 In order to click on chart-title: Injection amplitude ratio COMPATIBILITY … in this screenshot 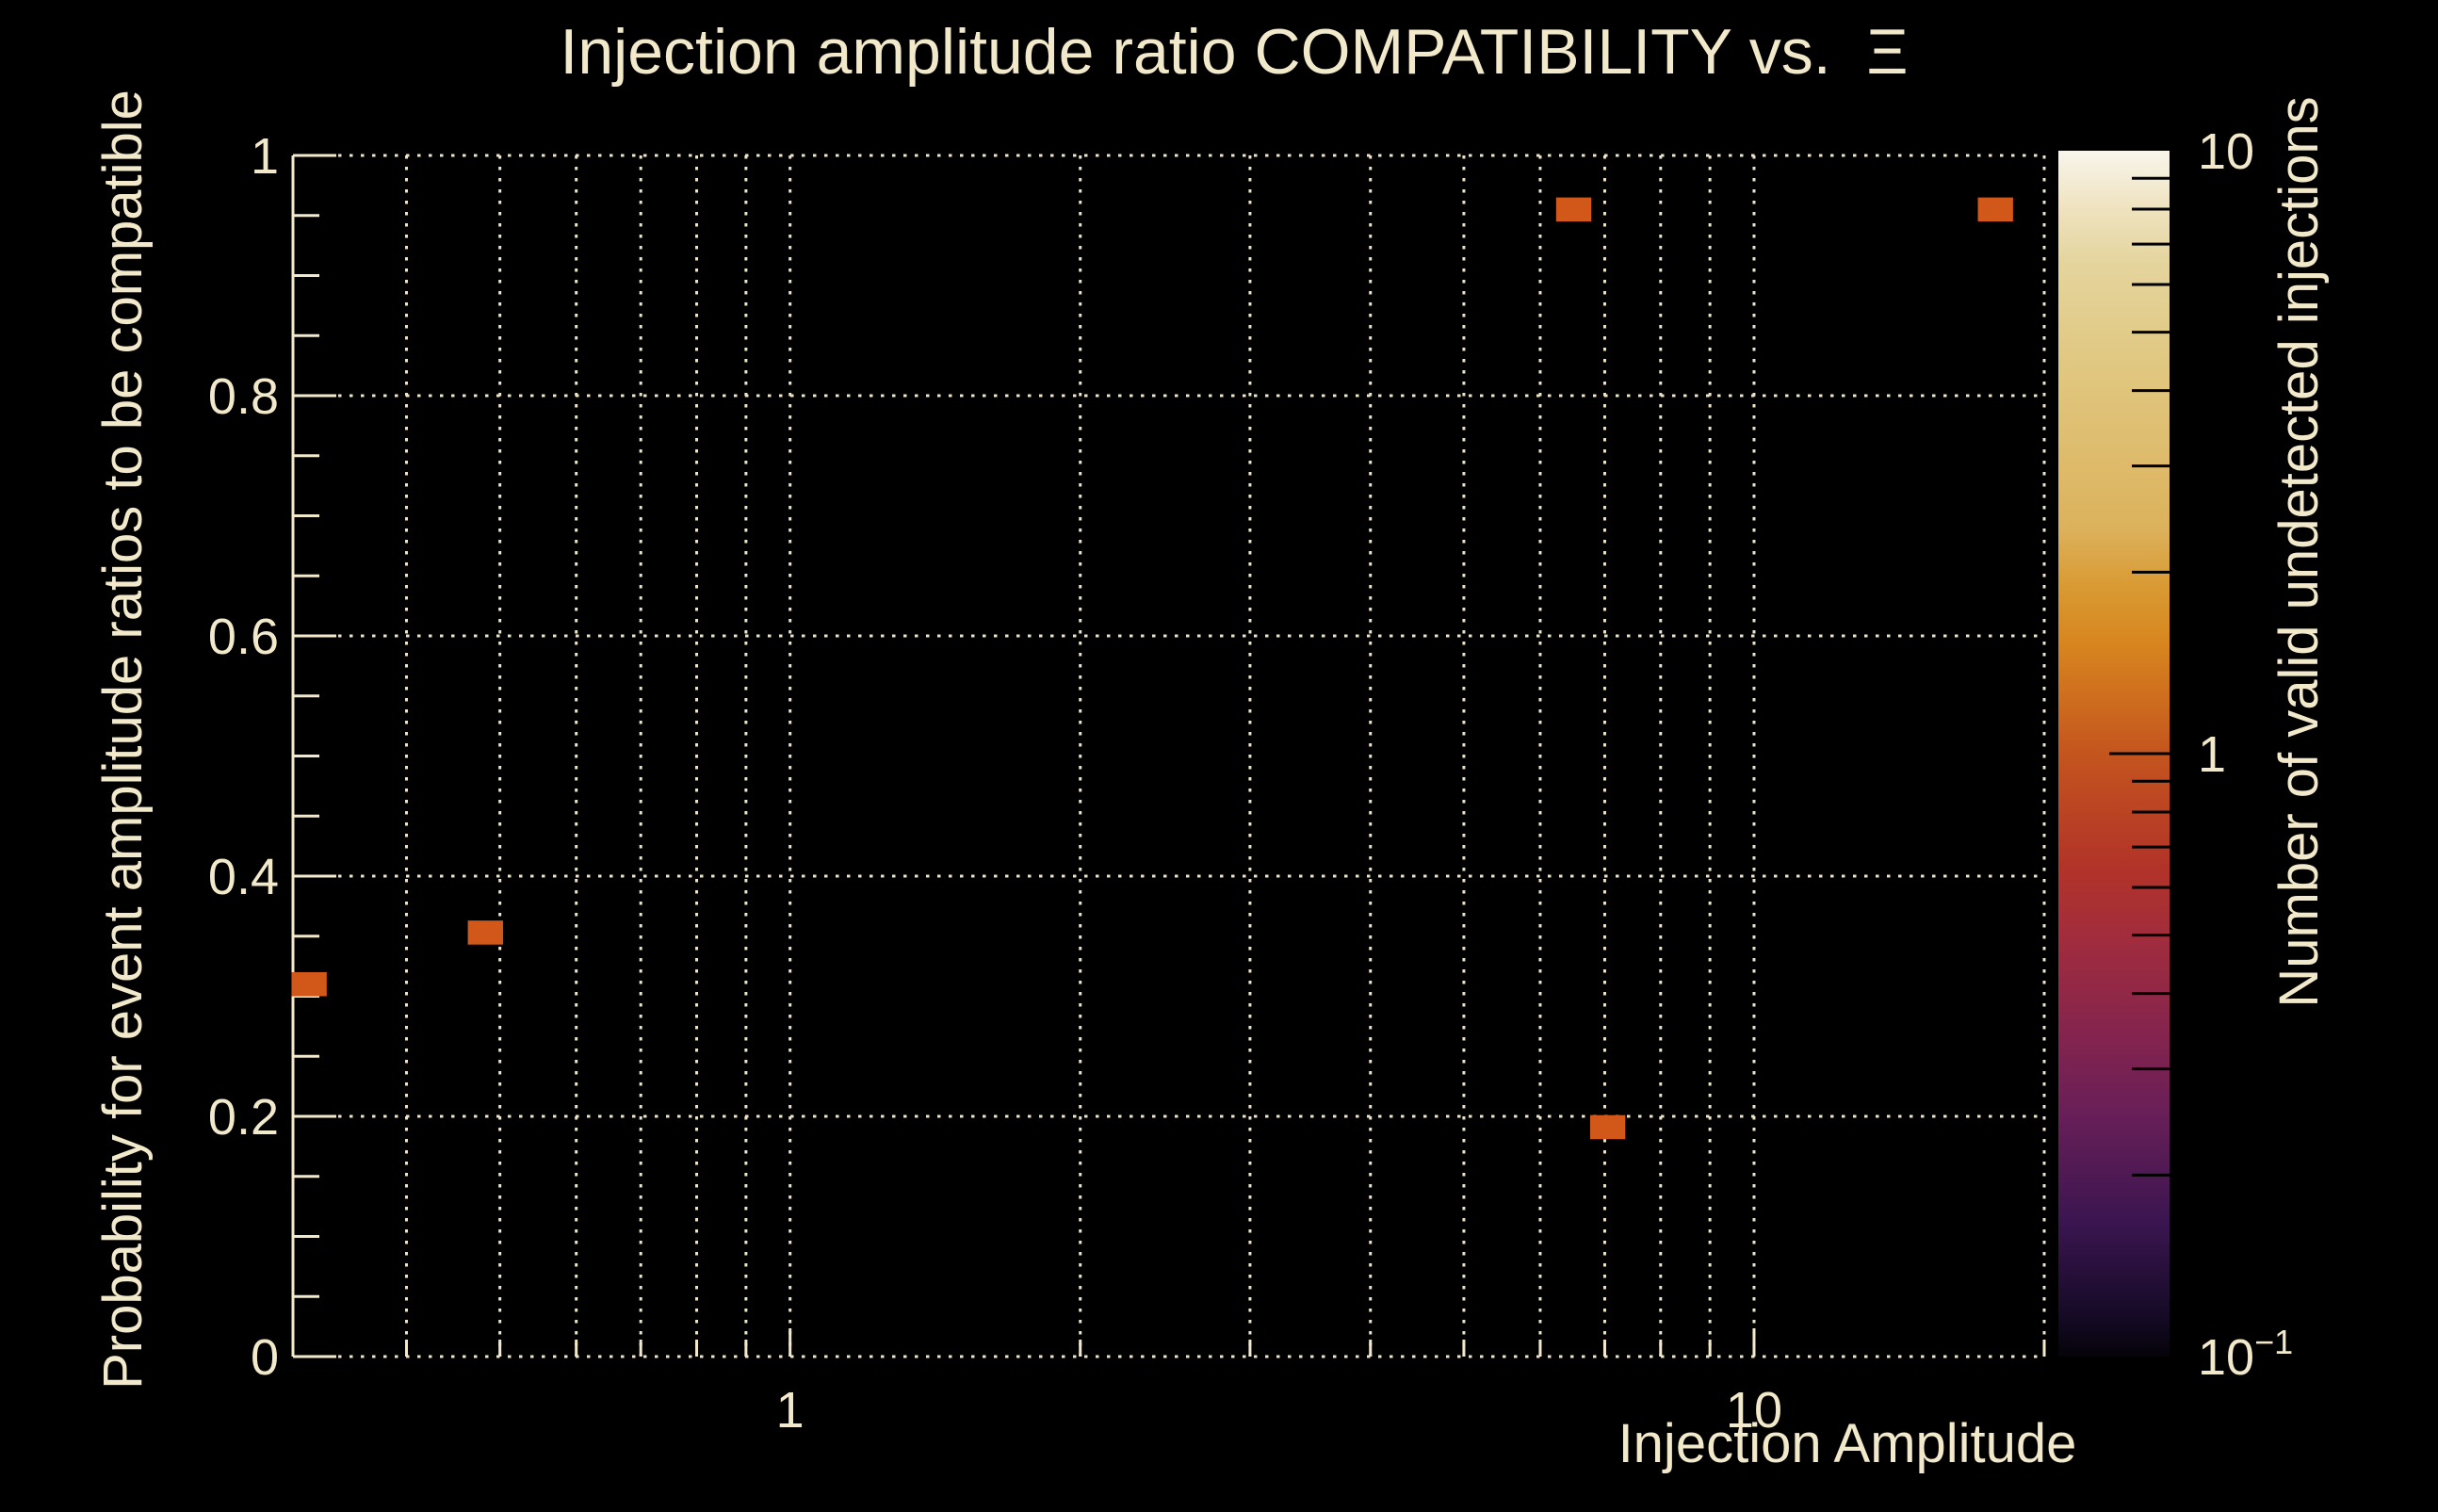, I will do `click(1234, 52)`.